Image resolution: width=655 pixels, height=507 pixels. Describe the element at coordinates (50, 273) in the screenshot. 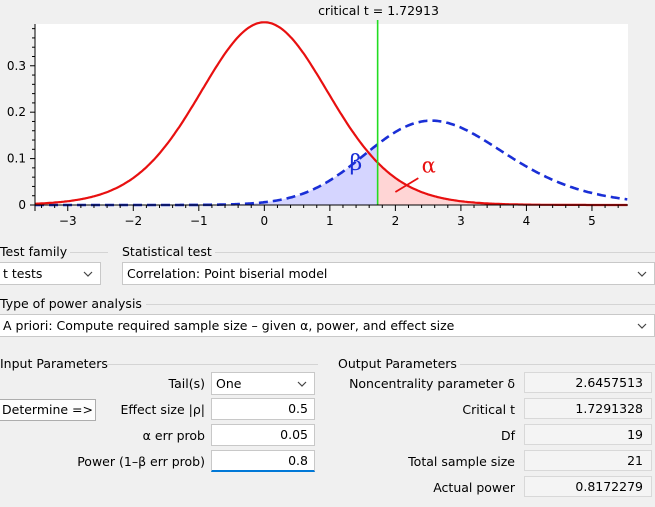

I see `test-family-dropdown: t tests` at that location.